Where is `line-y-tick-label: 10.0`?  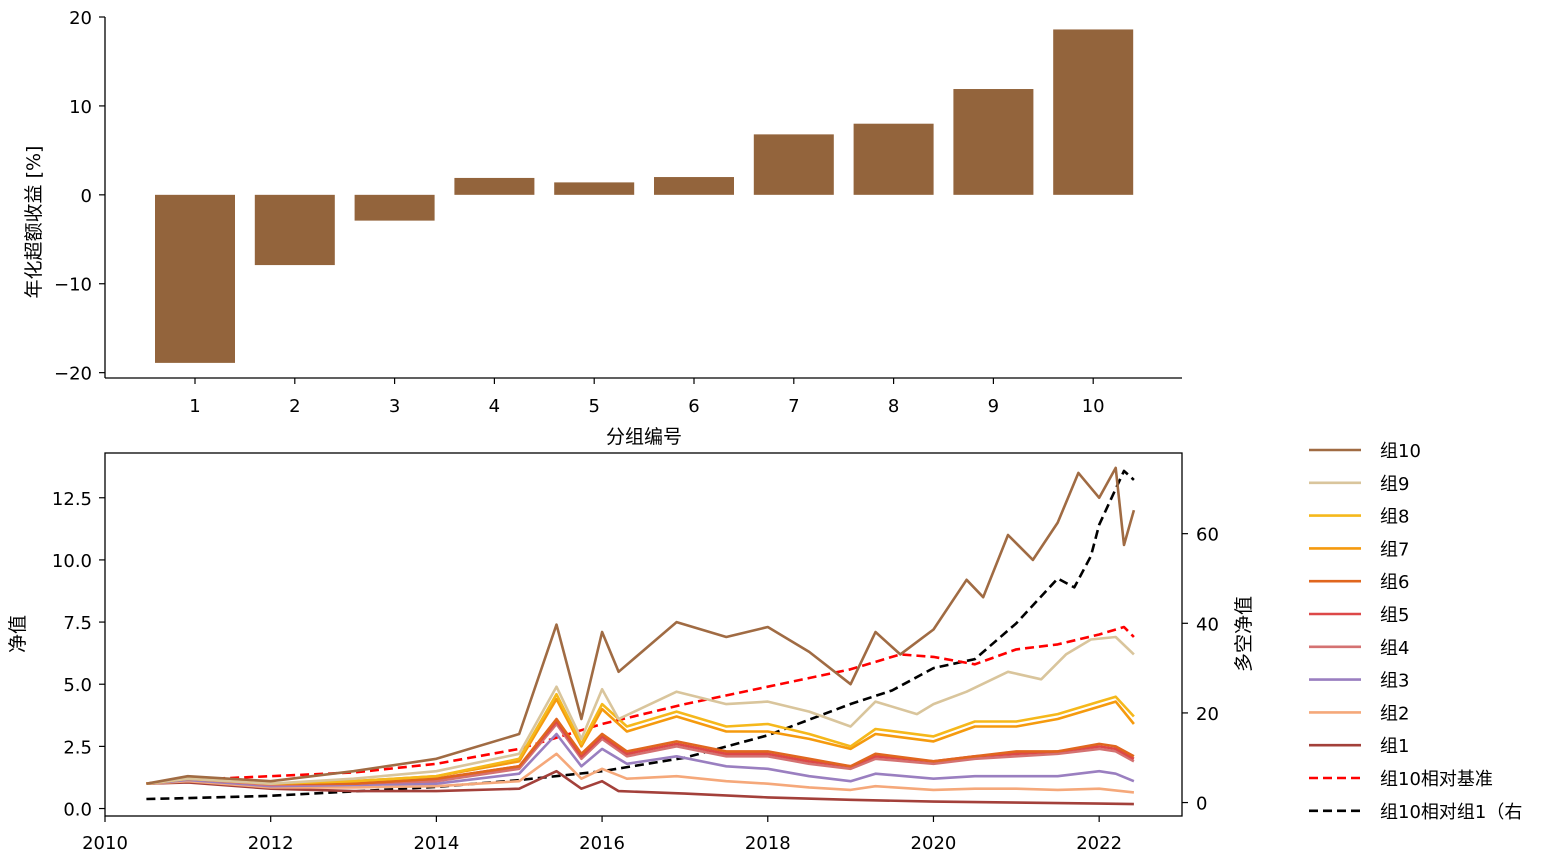 line-y-tick-label: 10.0 is located at coordinates (72, 561).